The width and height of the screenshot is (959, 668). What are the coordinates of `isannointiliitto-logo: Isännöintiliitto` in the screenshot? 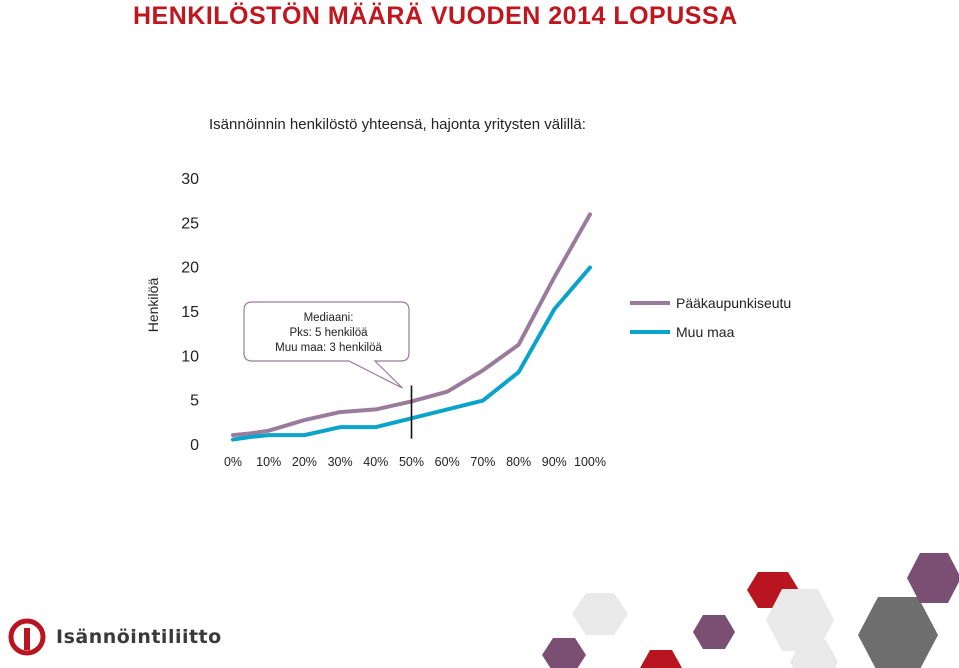 It's located at (115, 637).